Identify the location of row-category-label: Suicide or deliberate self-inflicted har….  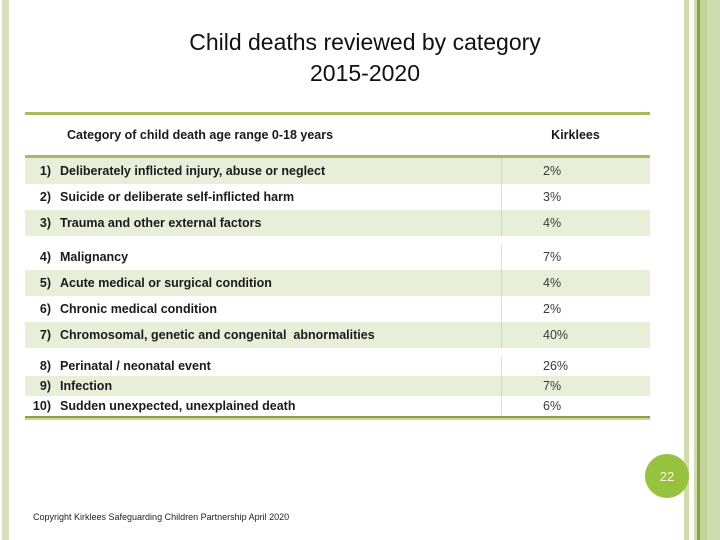
(177, 197).